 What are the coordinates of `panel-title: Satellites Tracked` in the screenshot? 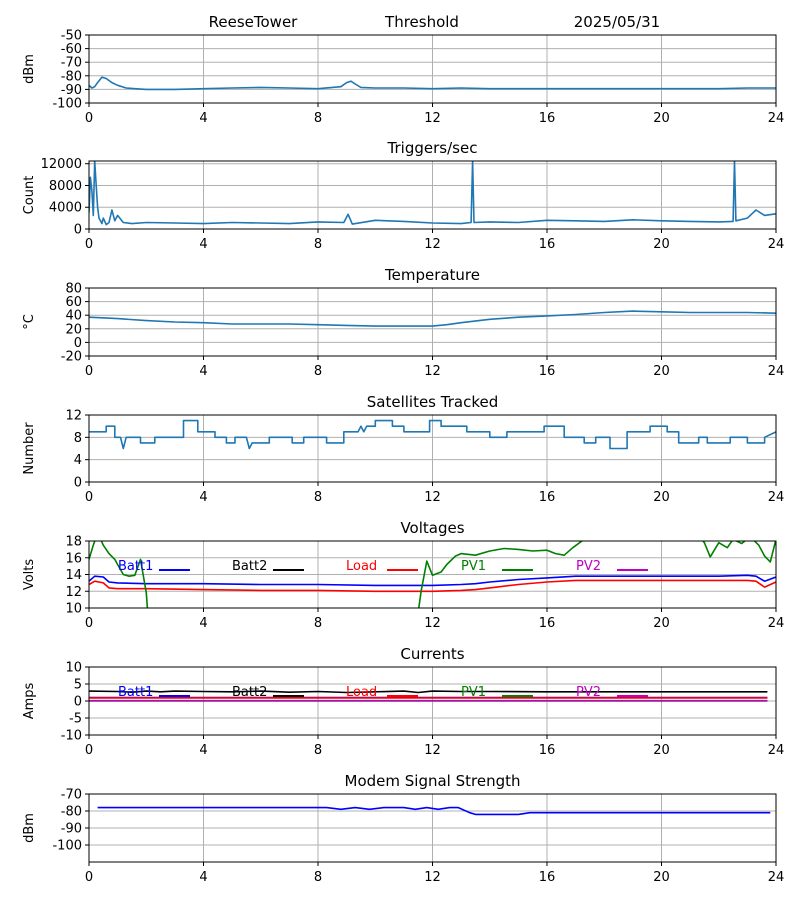 It's located at (432, 402).